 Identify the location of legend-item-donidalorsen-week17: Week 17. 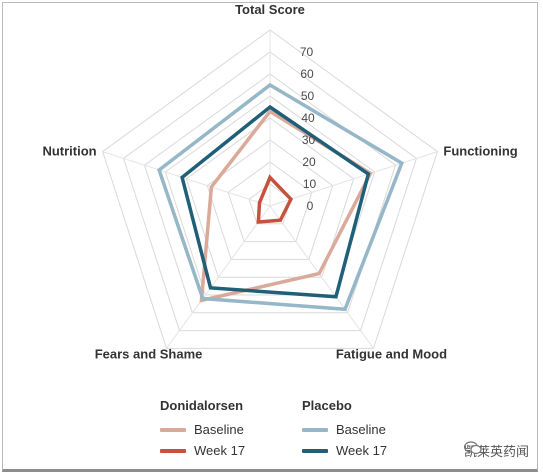
(231, 450).